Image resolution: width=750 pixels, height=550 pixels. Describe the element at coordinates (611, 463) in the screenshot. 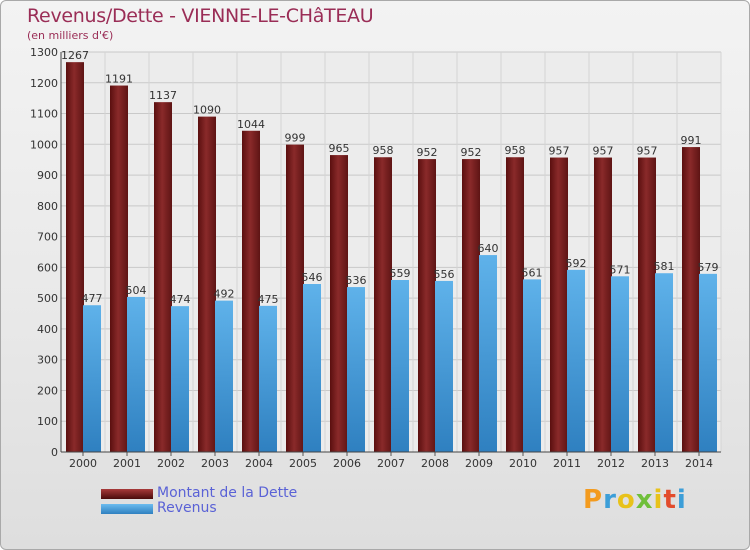

I see `x-tick-label: 2012` at that location.